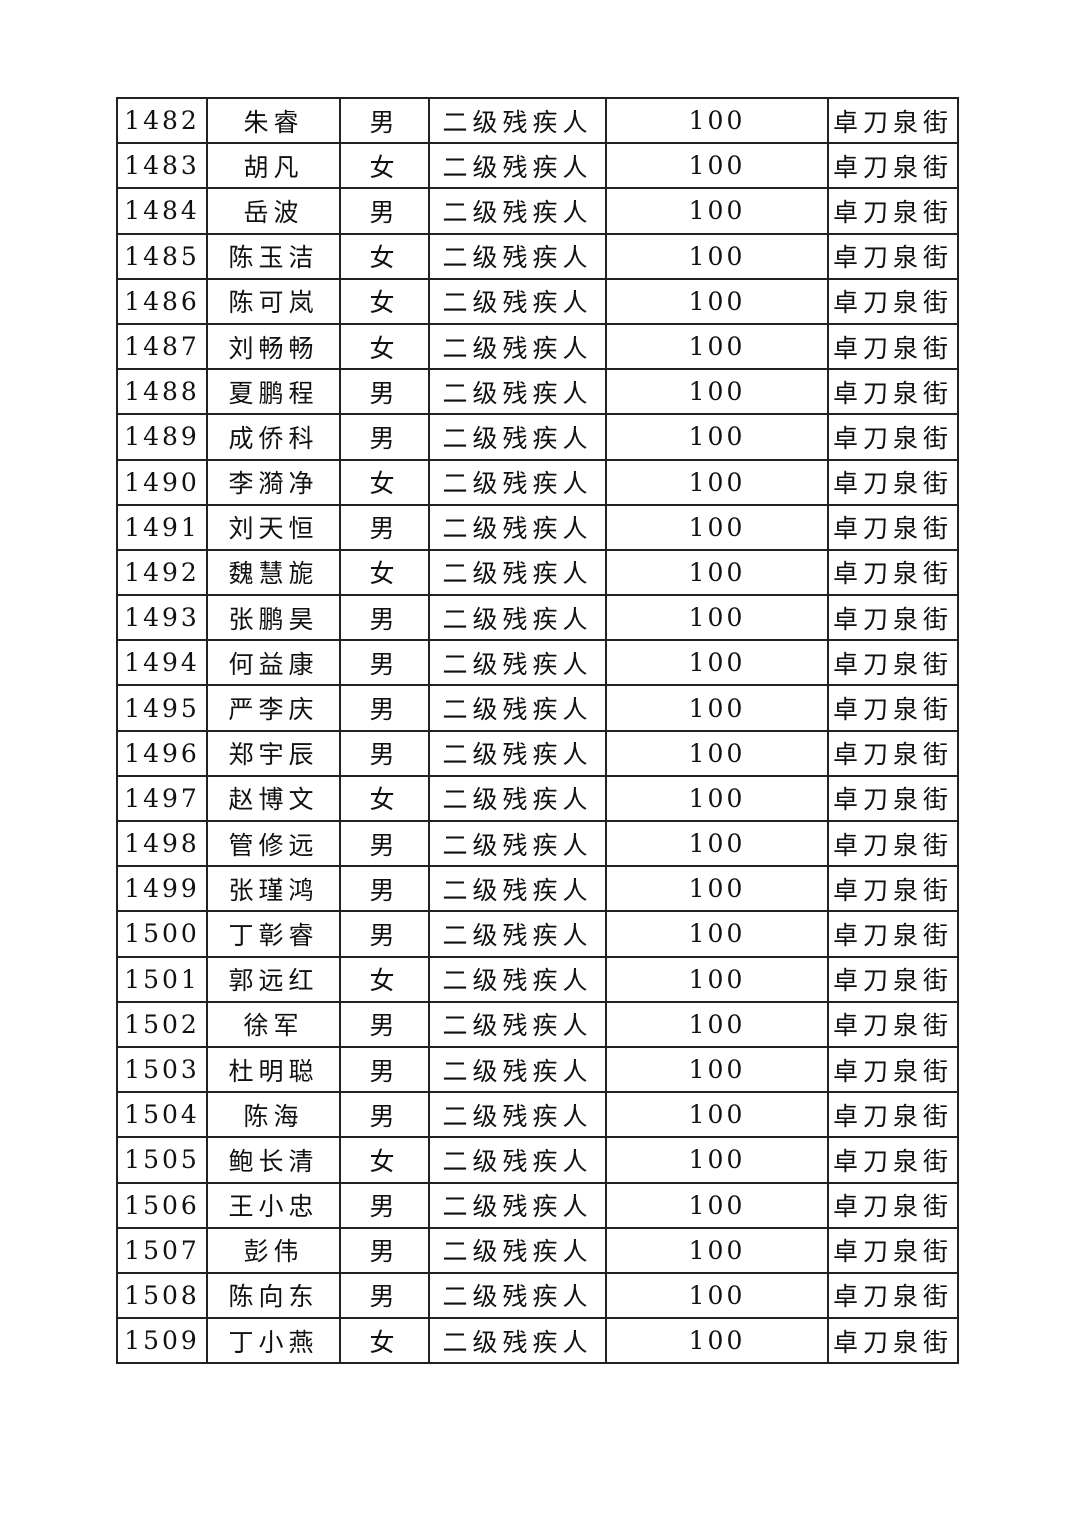  I want to click on cell-index: 1484, so click(162, 211).